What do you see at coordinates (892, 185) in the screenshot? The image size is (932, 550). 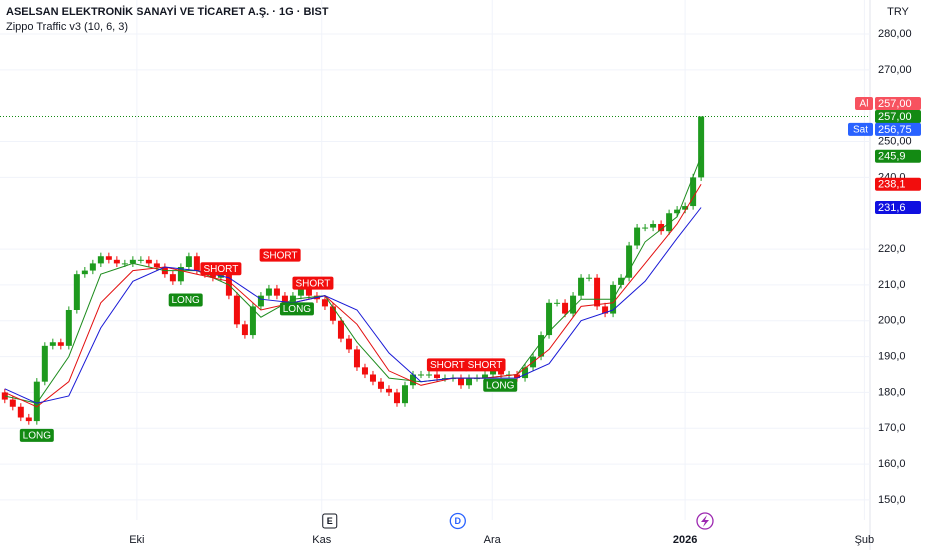 I see `price-tag-label: 238,1` at bounding box center [892, 185].